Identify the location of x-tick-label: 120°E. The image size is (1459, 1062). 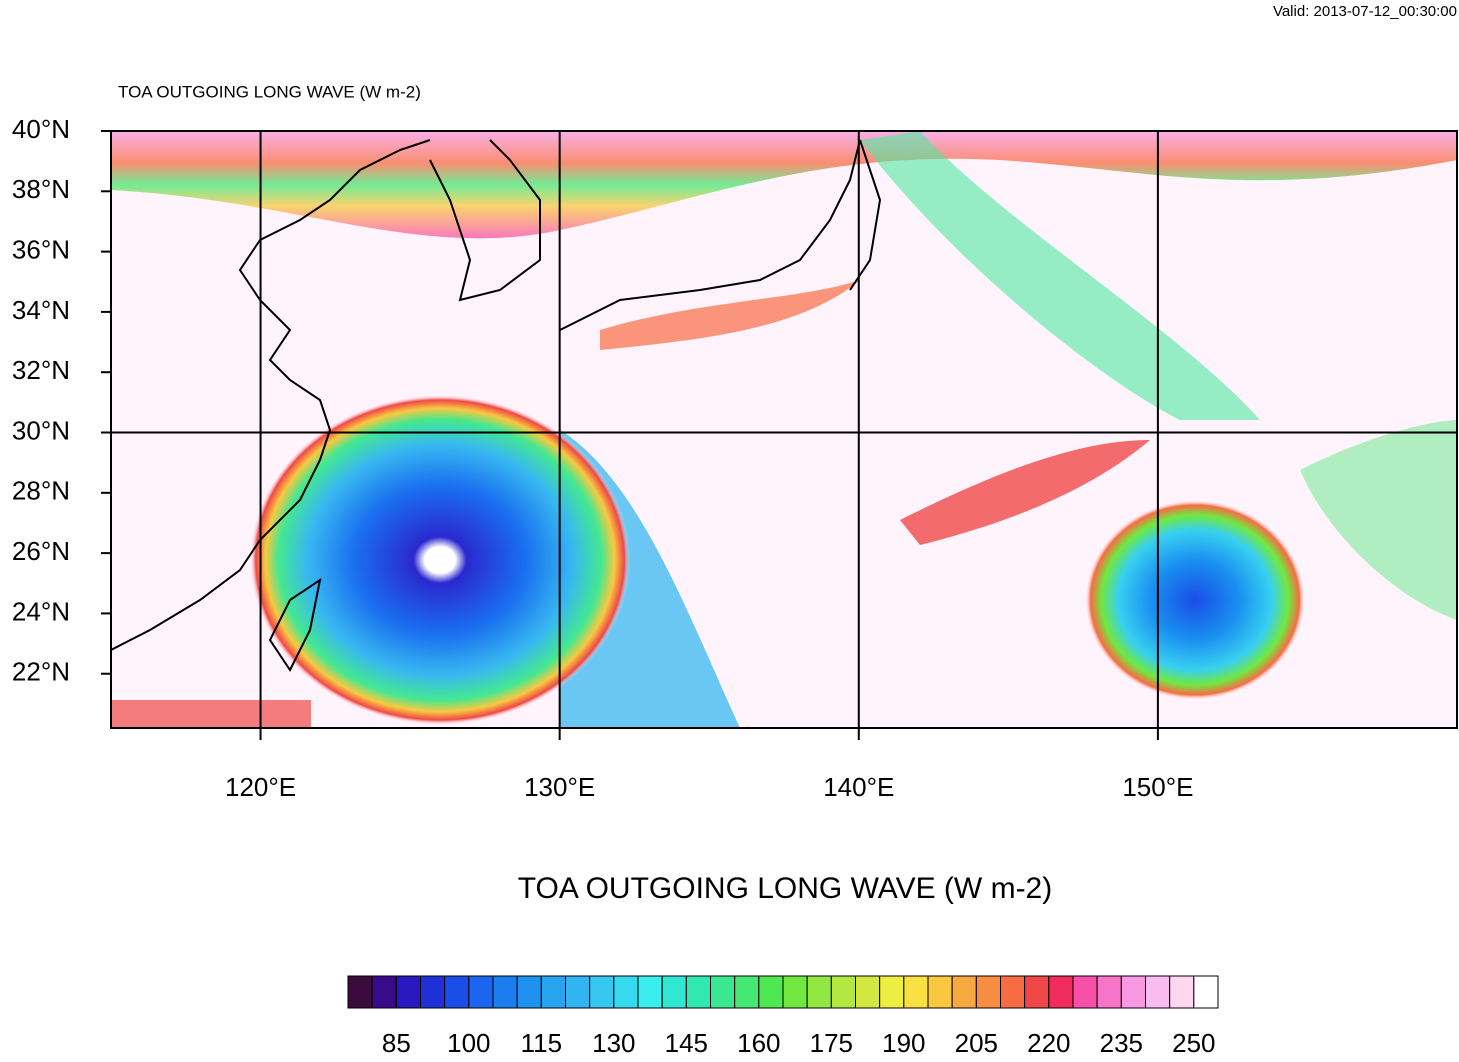
(260, 787).